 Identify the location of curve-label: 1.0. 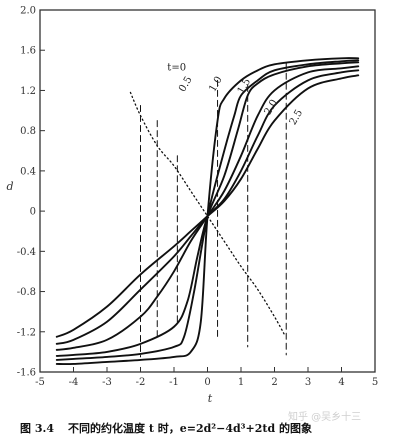
(215, 84).